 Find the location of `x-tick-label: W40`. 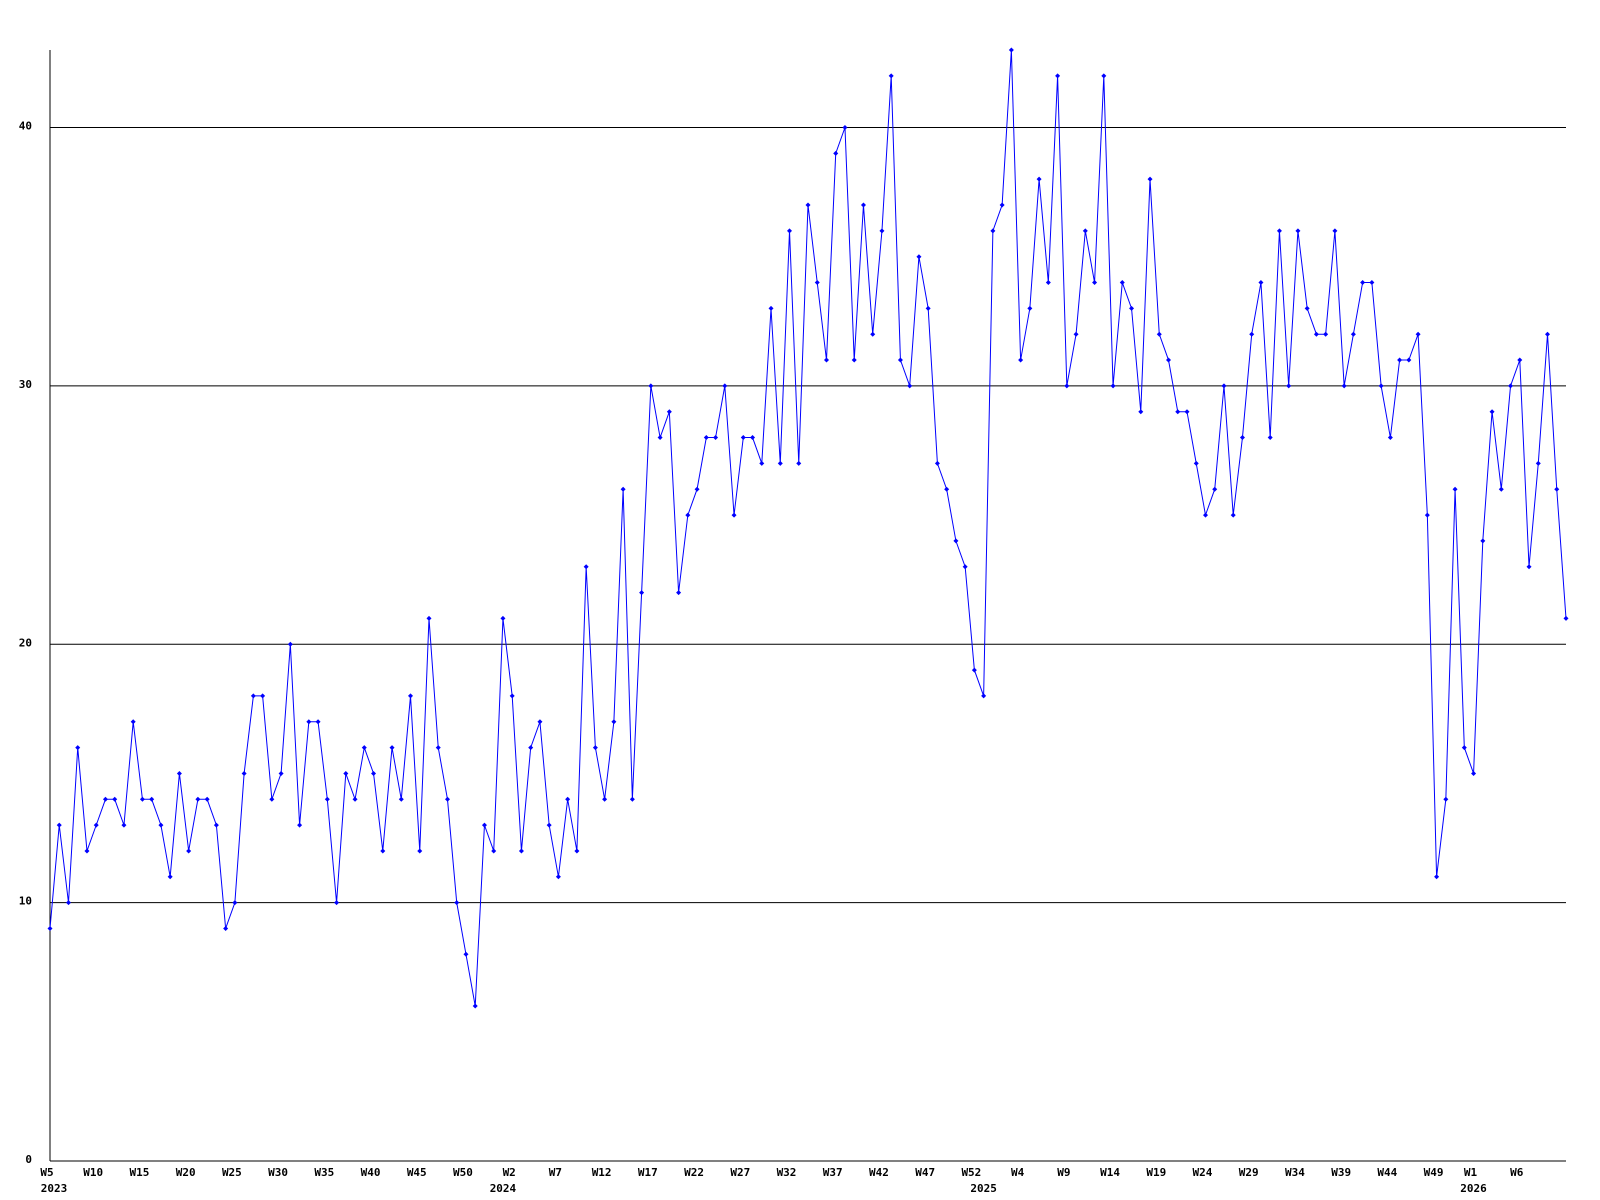

x-tick-label: W40 is located at coordinates (371, 1172).